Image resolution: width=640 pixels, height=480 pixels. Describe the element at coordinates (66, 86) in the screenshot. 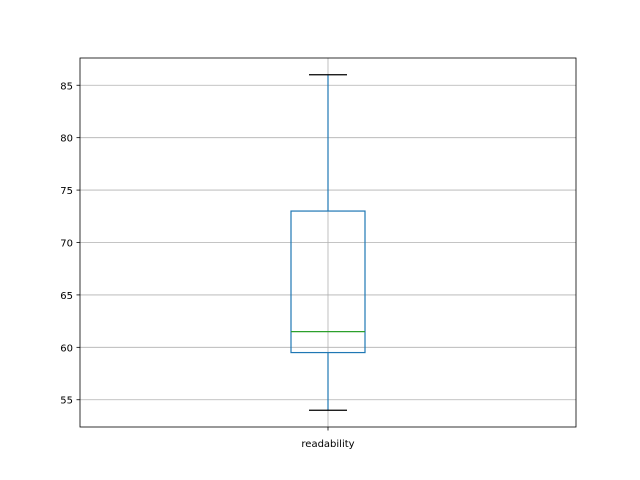

I see `y-tick-label: 85` at that location.